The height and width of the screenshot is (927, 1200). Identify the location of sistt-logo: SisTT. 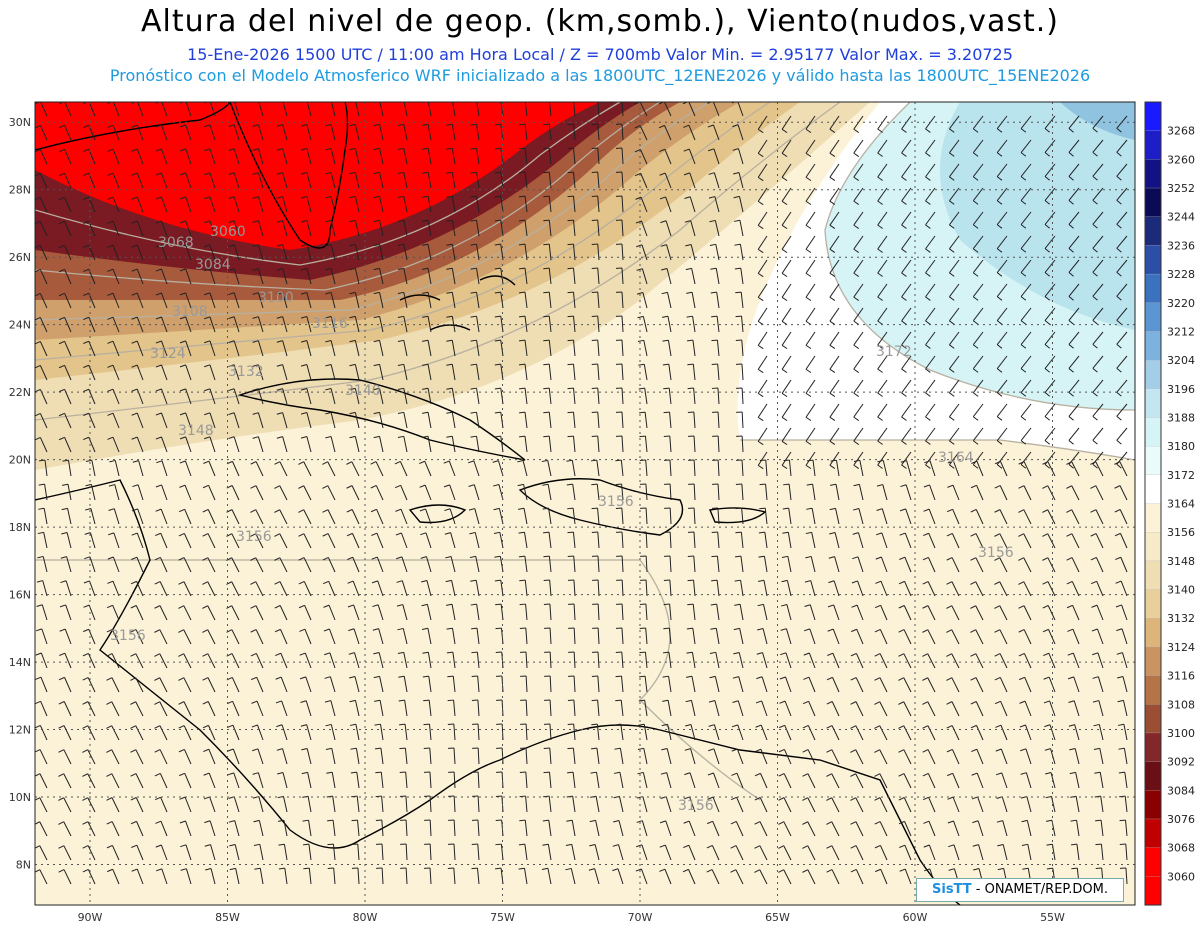
(952, 889).